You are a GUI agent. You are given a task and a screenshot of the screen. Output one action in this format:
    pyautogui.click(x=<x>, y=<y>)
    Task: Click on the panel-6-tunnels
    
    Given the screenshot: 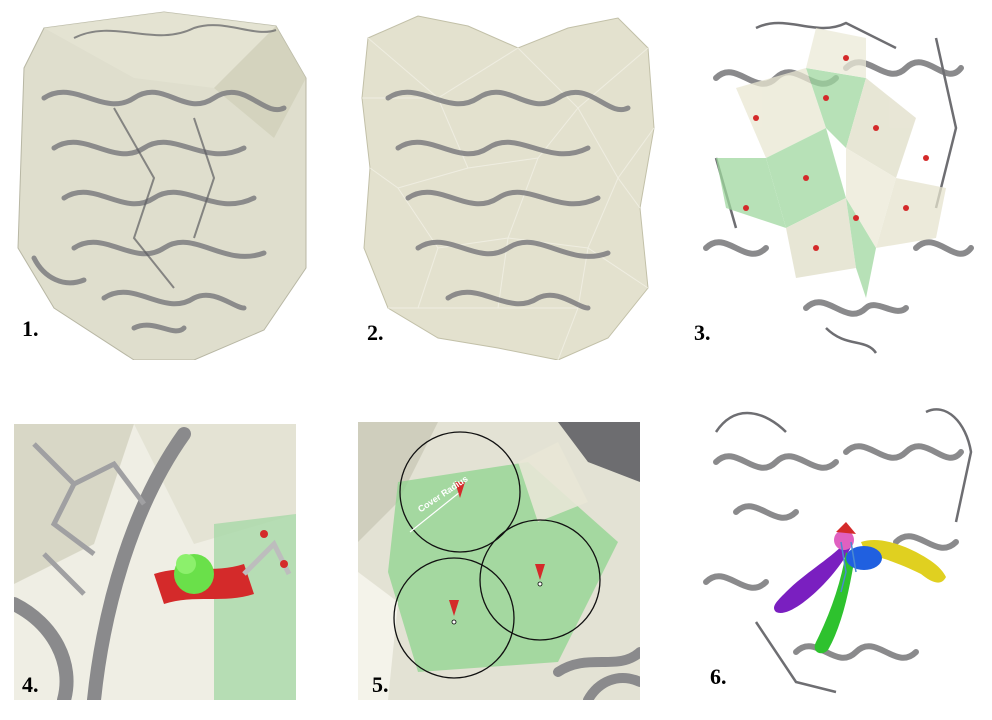 What is the action you would take?
    pyautogui.click(x=837, y=548)
    